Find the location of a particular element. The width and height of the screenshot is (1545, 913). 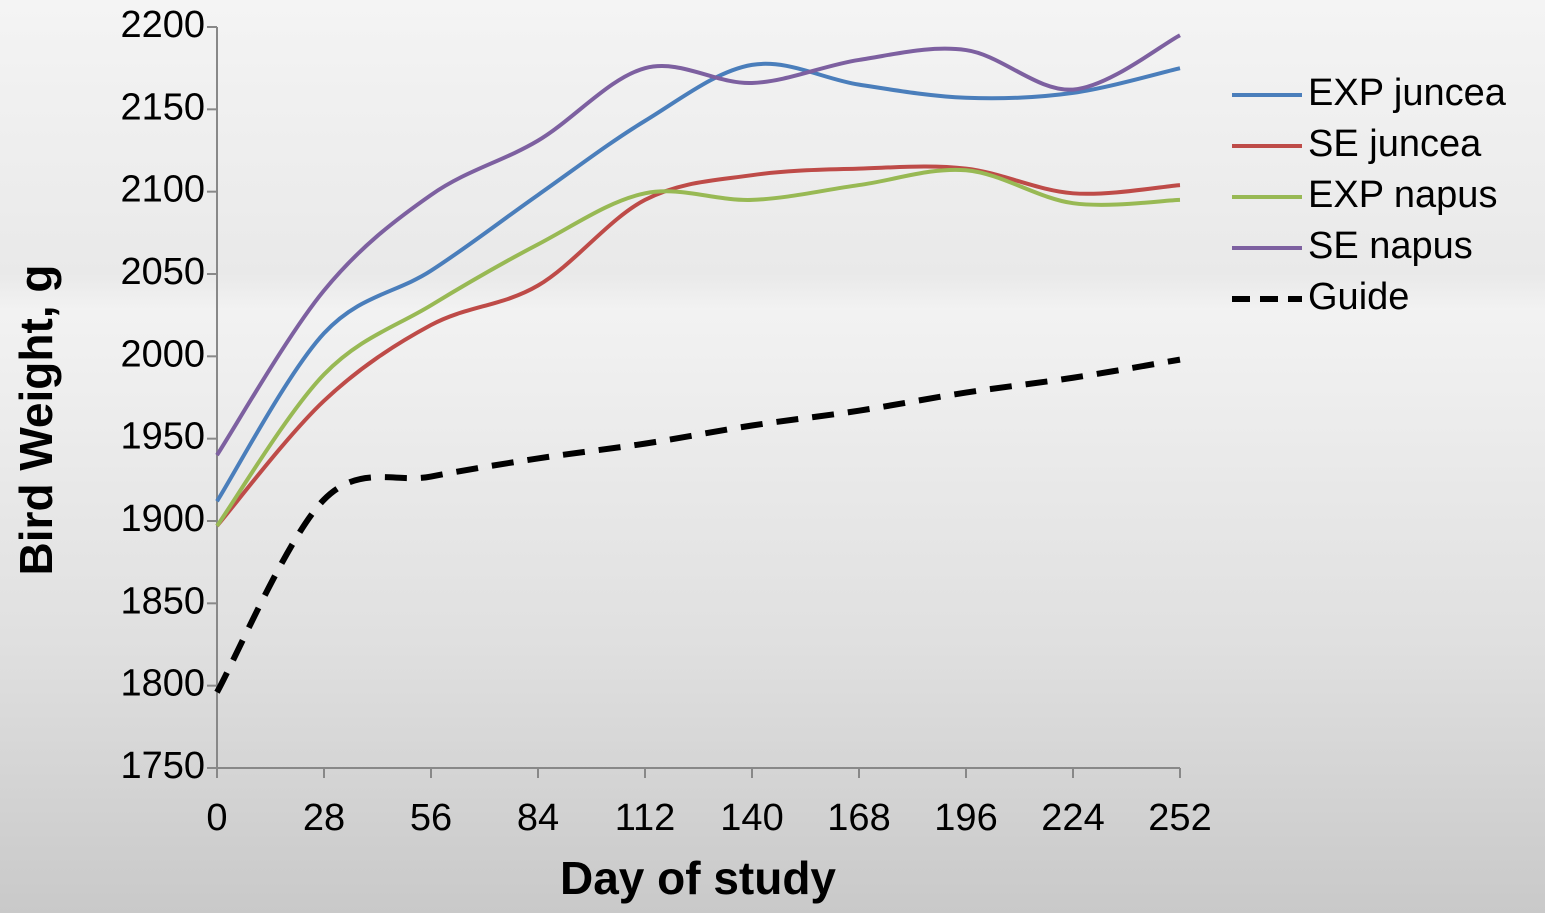

y-tick-label: 1850 is located at coordinates (162, 601).